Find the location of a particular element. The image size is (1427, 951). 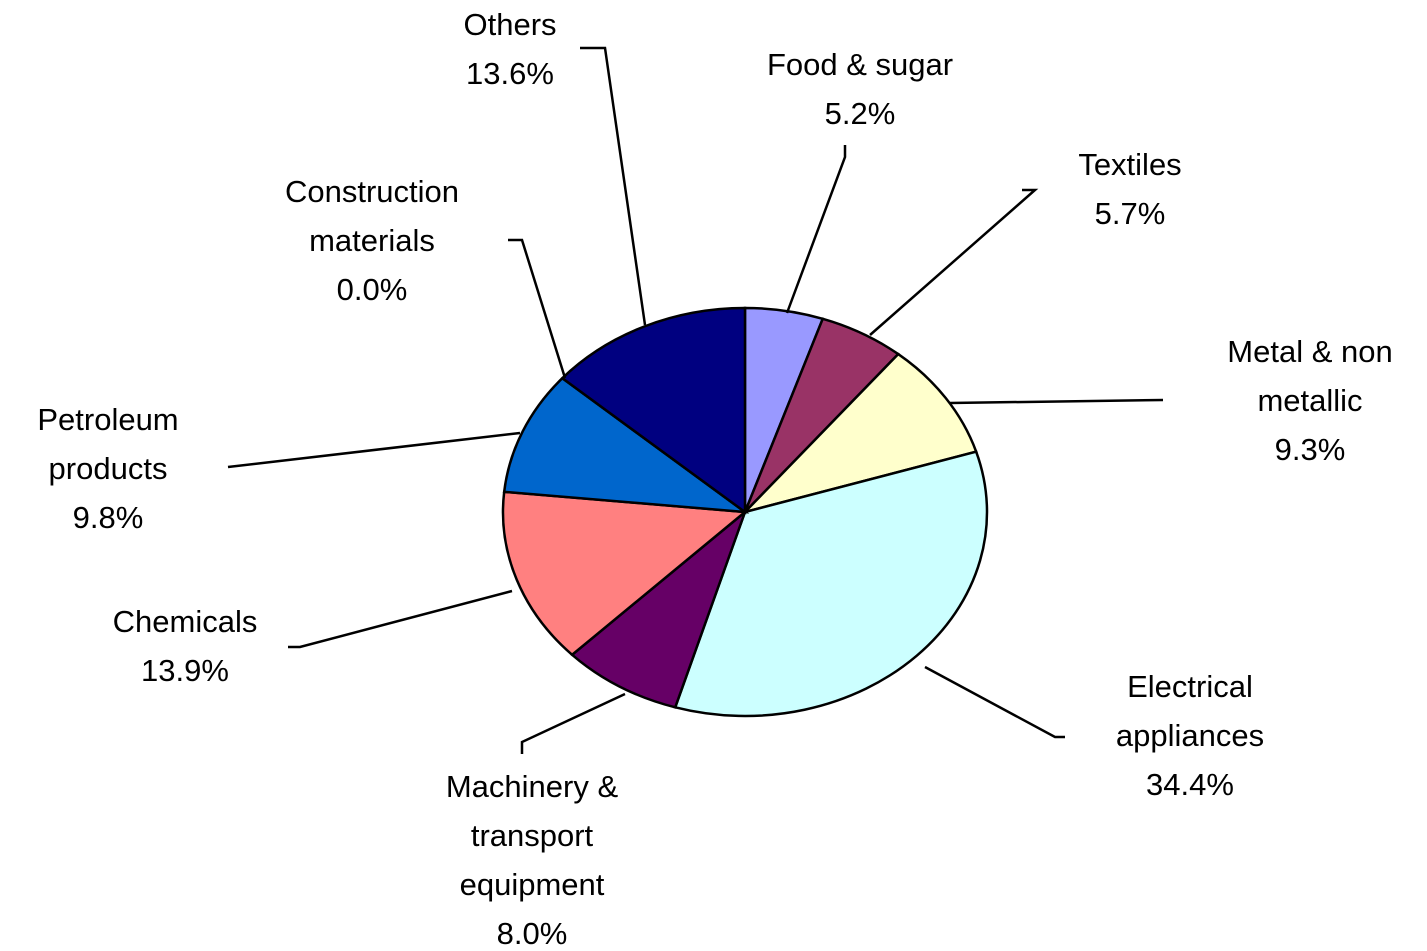

slice-label: Petroleum products 9.8% is located at coordinates (108, 468).